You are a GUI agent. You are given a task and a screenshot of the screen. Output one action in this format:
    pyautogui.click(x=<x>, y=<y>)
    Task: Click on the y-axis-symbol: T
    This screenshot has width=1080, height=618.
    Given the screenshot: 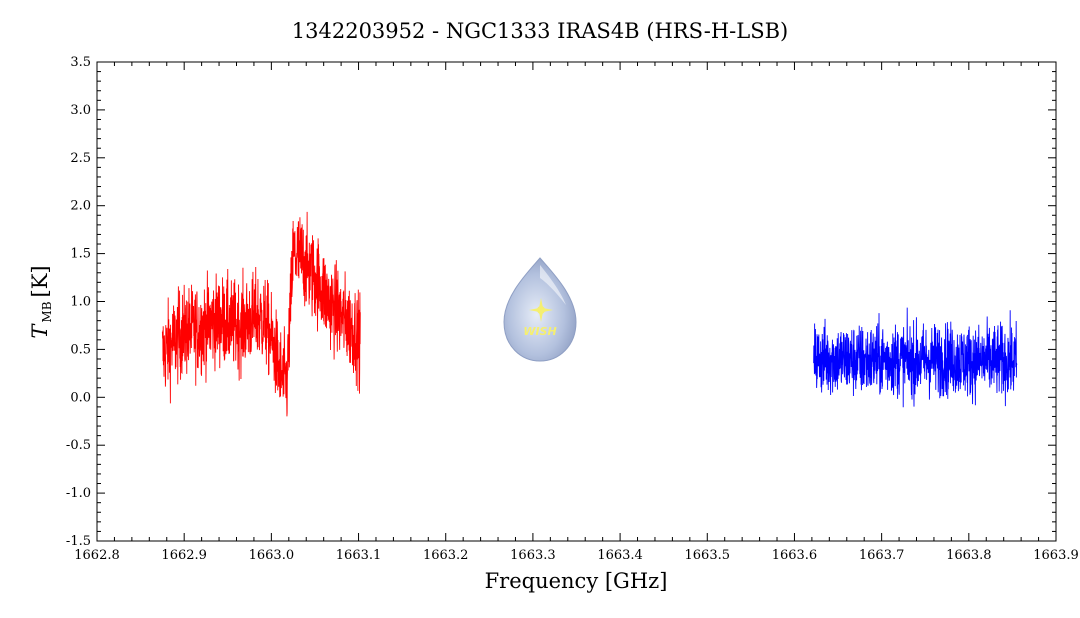 What is the action you would take?
    pyautogui.click(x=40, y=331)
    